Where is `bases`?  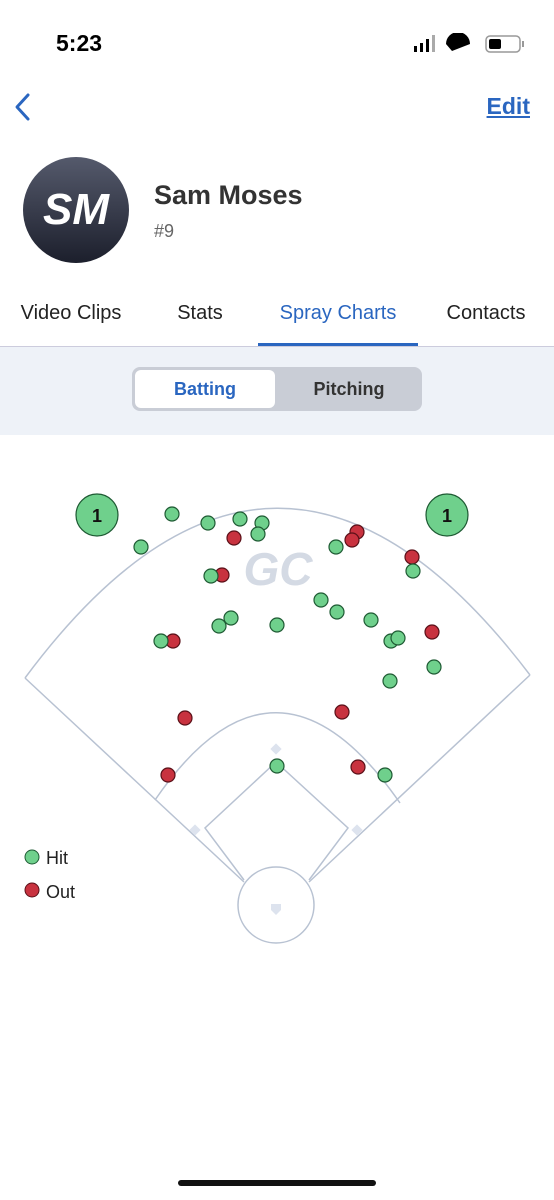
bases is located at coordinates (276, 829).